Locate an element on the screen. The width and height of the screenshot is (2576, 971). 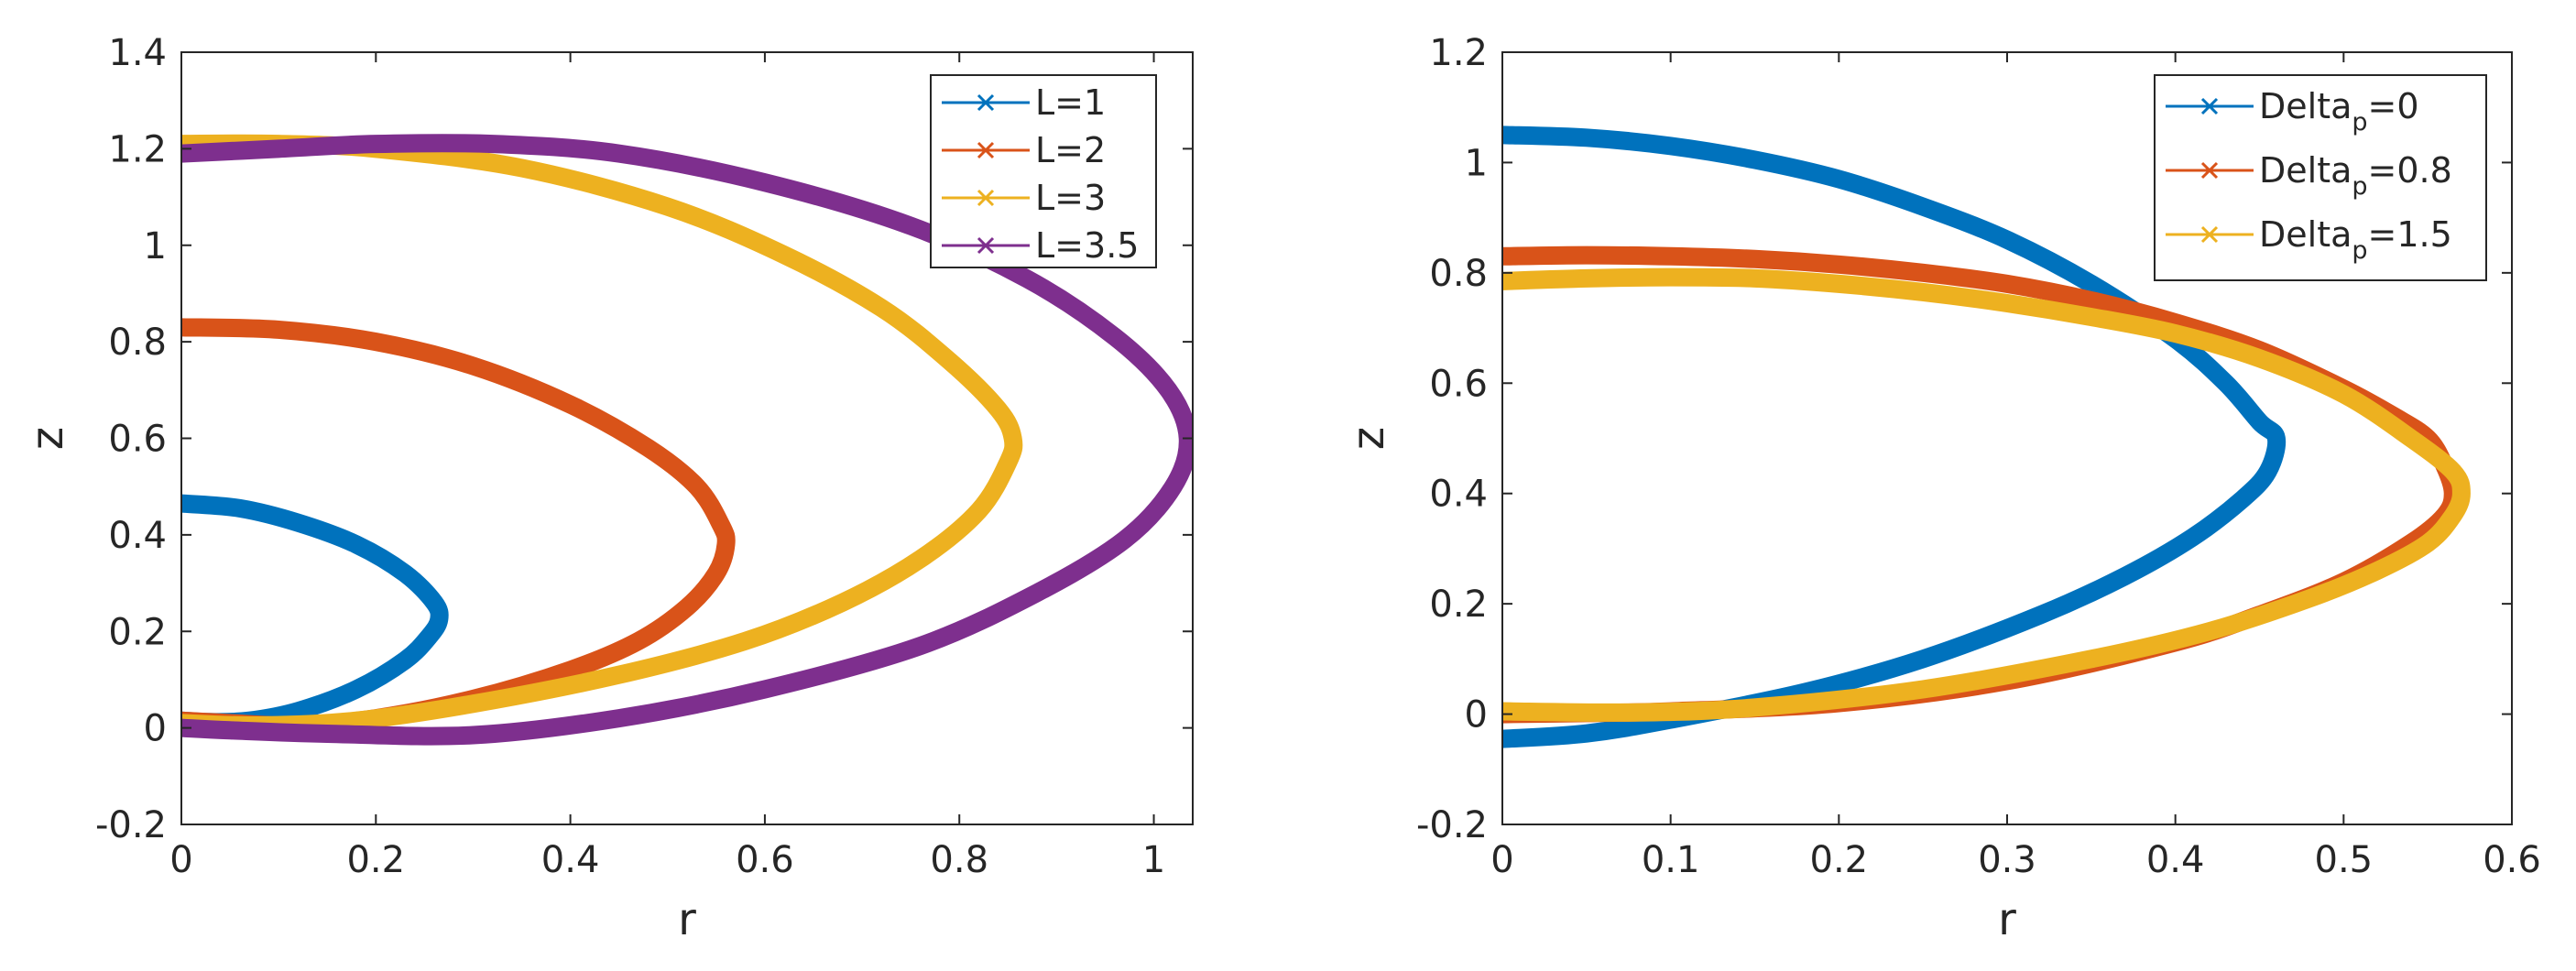
legend-label: Deltap=0 is located at coordinates (2339, 111).